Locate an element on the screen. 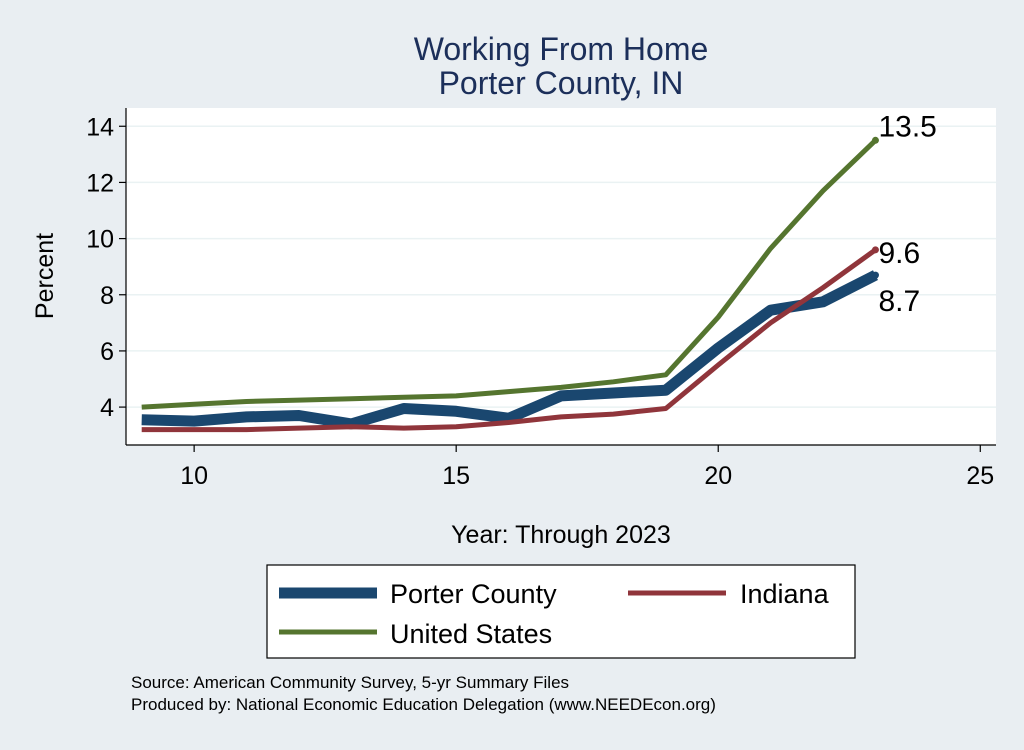 The height and width of the screenshot is (750, 1024). y-tick-label-14: 14 is located at coordinates (100, 127).